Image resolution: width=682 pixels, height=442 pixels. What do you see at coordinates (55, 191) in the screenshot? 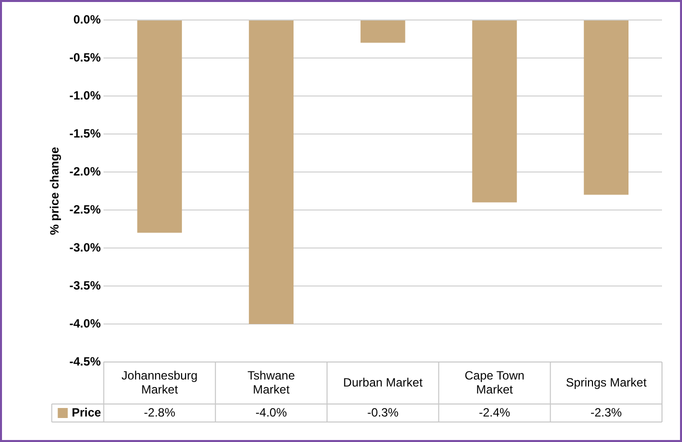
I see `y-axis-title: % price change` at bounding box center [55, 191].